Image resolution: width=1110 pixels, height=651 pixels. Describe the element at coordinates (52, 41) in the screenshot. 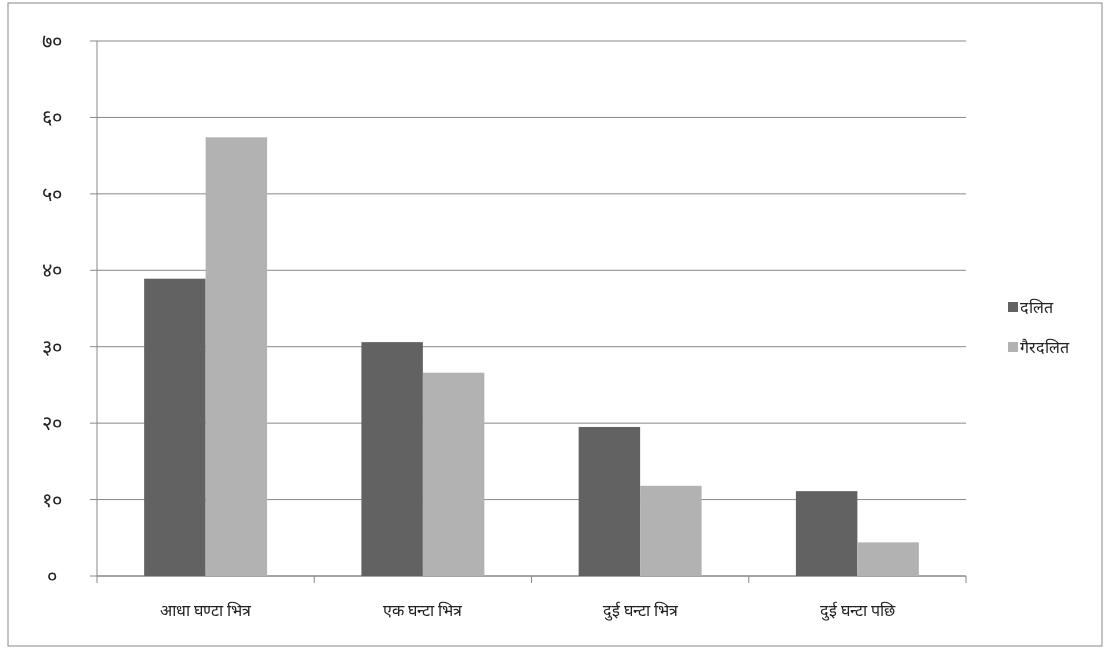

I see `y-tick-label: ७०` at that location.